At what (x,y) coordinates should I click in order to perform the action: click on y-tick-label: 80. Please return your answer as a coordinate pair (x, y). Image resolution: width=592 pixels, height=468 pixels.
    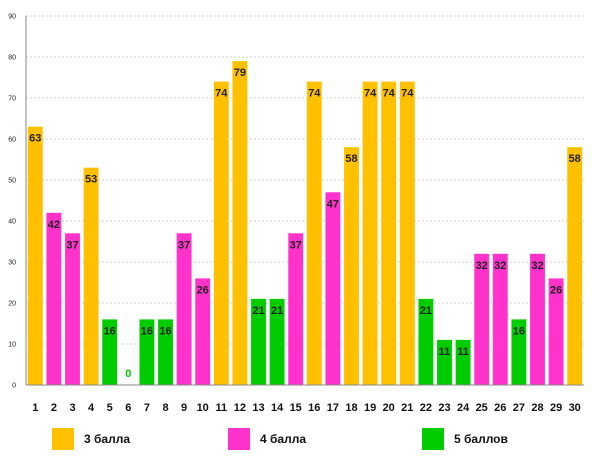
    Looking at the image, I should click on (12, 58).